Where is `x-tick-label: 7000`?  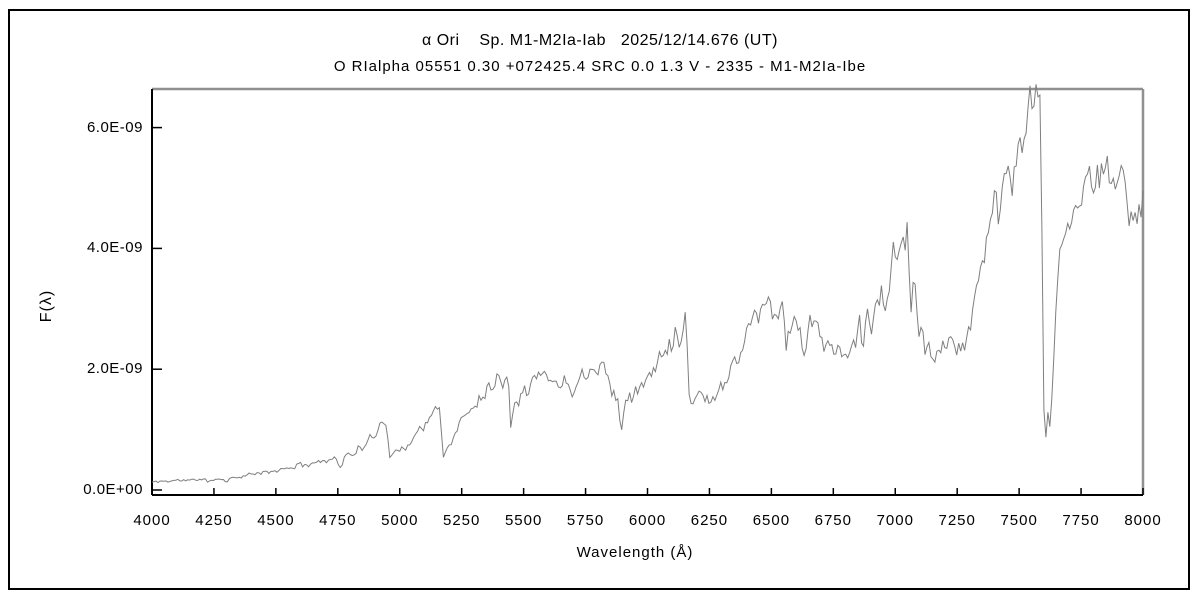
x-tick-label: 7000 is located at coordinates (895, 520).